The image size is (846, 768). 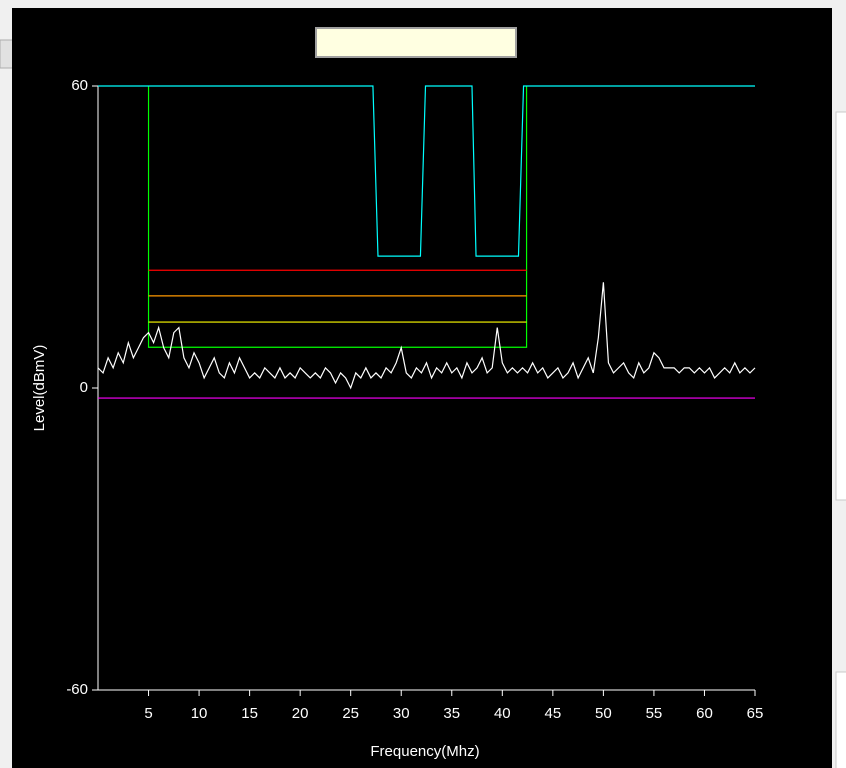 I want to click on y-tick-label: 0, so click(x=84, y=387).